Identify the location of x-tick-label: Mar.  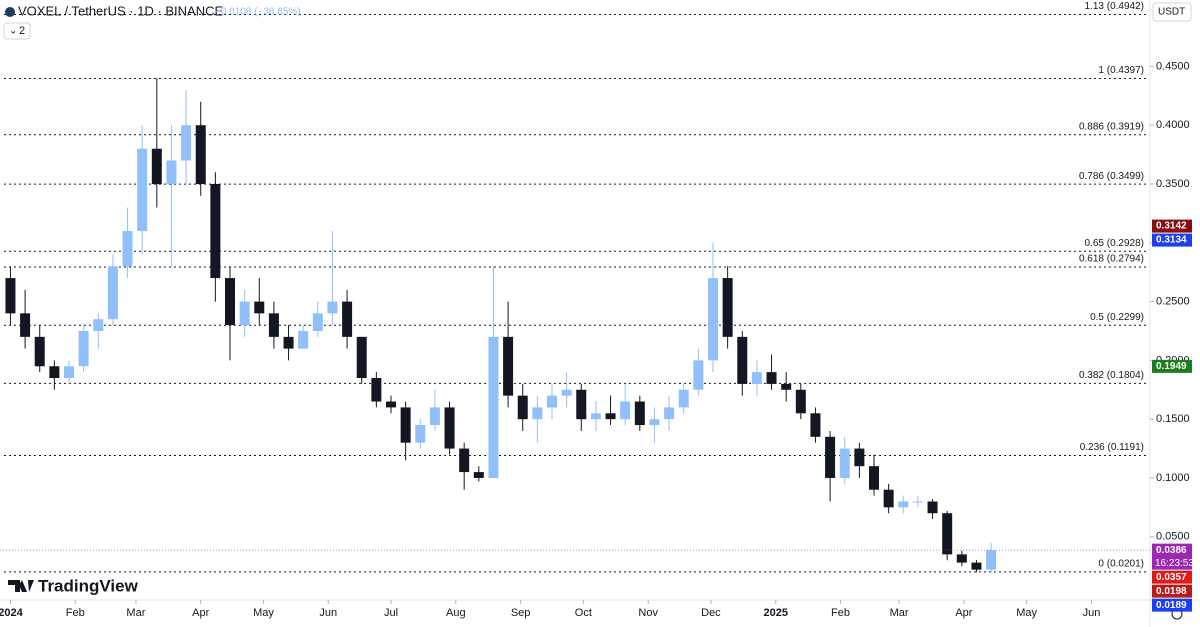
(899, 613).